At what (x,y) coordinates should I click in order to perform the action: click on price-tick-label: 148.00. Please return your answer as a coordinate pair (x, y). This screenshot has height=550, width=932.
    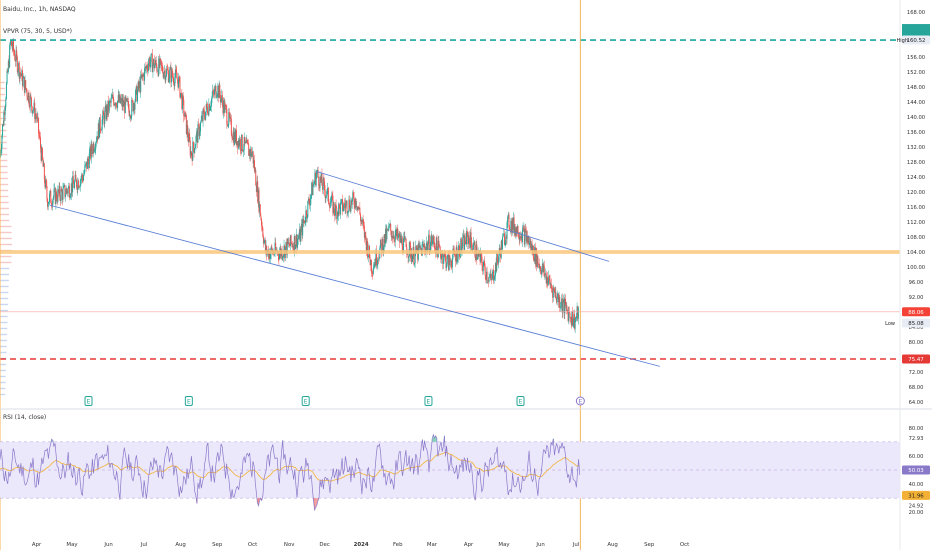
    Looking at the image, I should click on (916, 88).